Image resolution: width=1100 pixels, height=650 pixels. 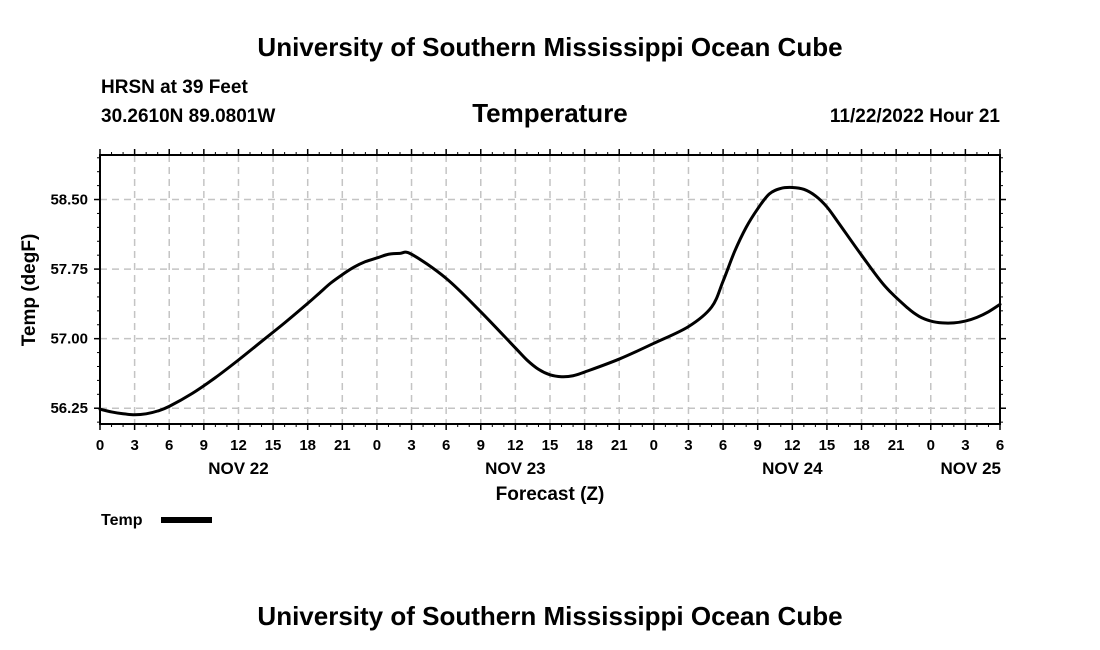 I want to click on legend-swatch, so click(x=186, y=520).